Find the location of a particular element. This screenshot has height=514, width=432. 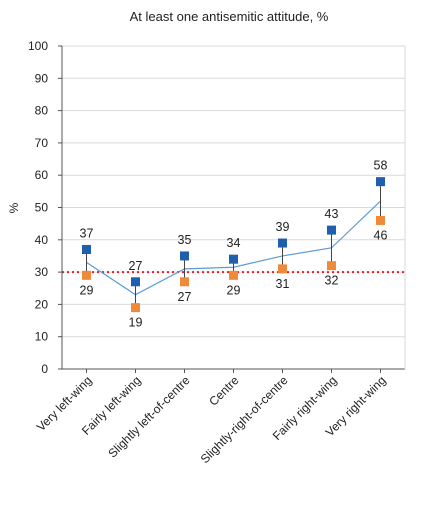

y-tick-label: 20 is located at coordinates (42, 304).